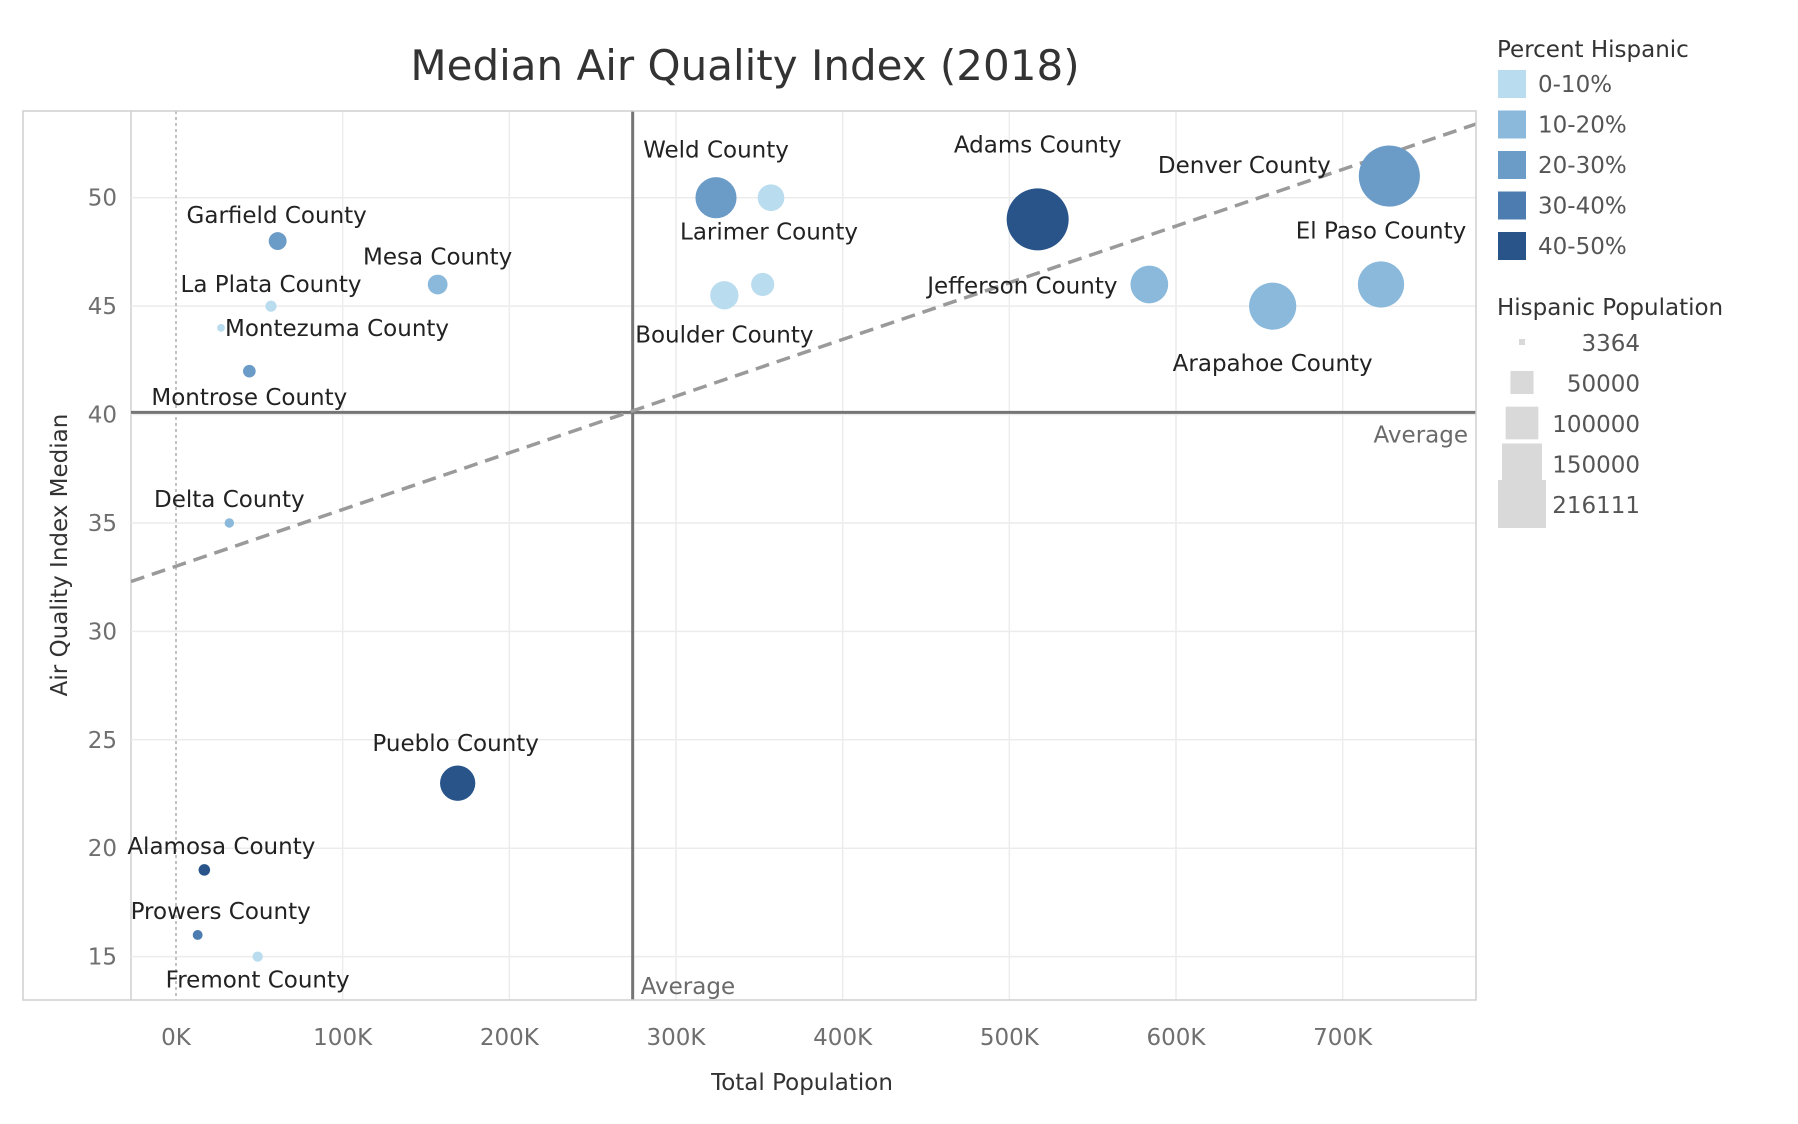 Image resolution: width=1798 pixels, height=1124 pixels. Describe the element at coordinates (102, 632) in the screenshot. I see `y-tick-label: 30` at that location.